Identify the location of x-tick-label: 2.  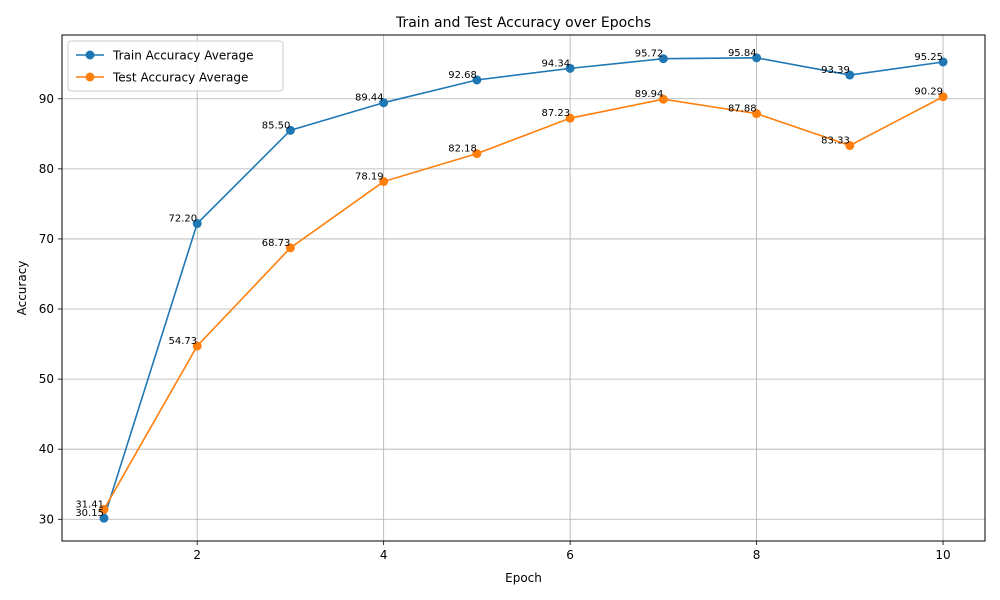
(197, 555).